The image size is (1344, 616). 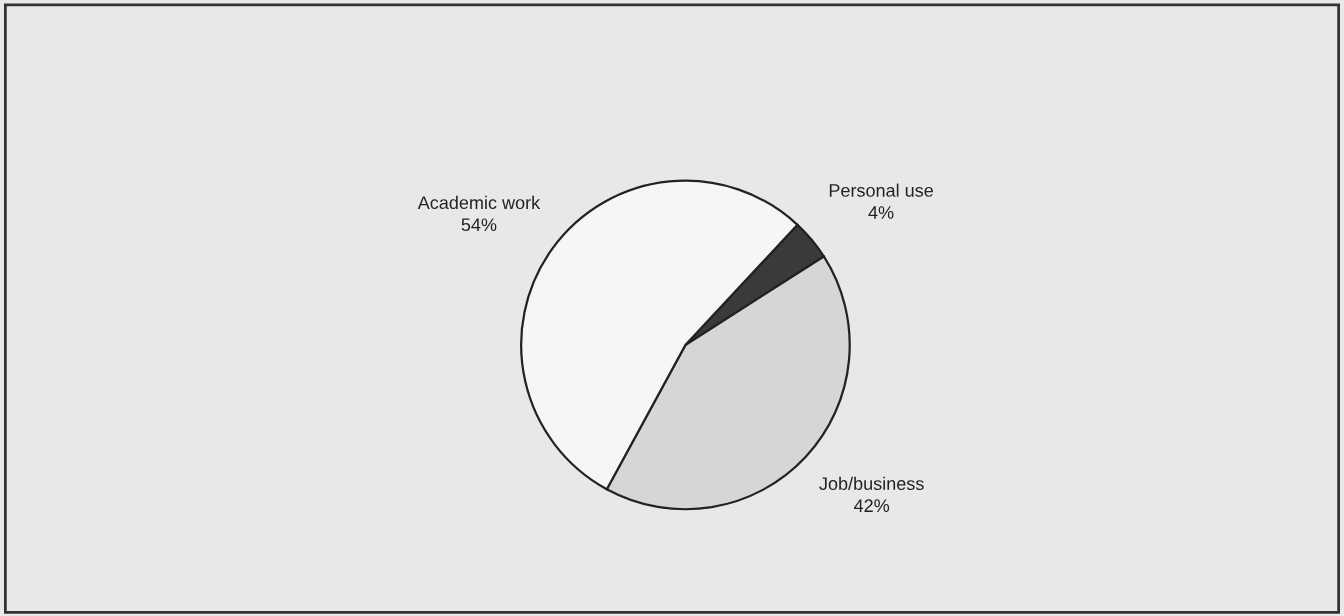 I want to click on slice-label: Job/business, so click(x=871, y=483).